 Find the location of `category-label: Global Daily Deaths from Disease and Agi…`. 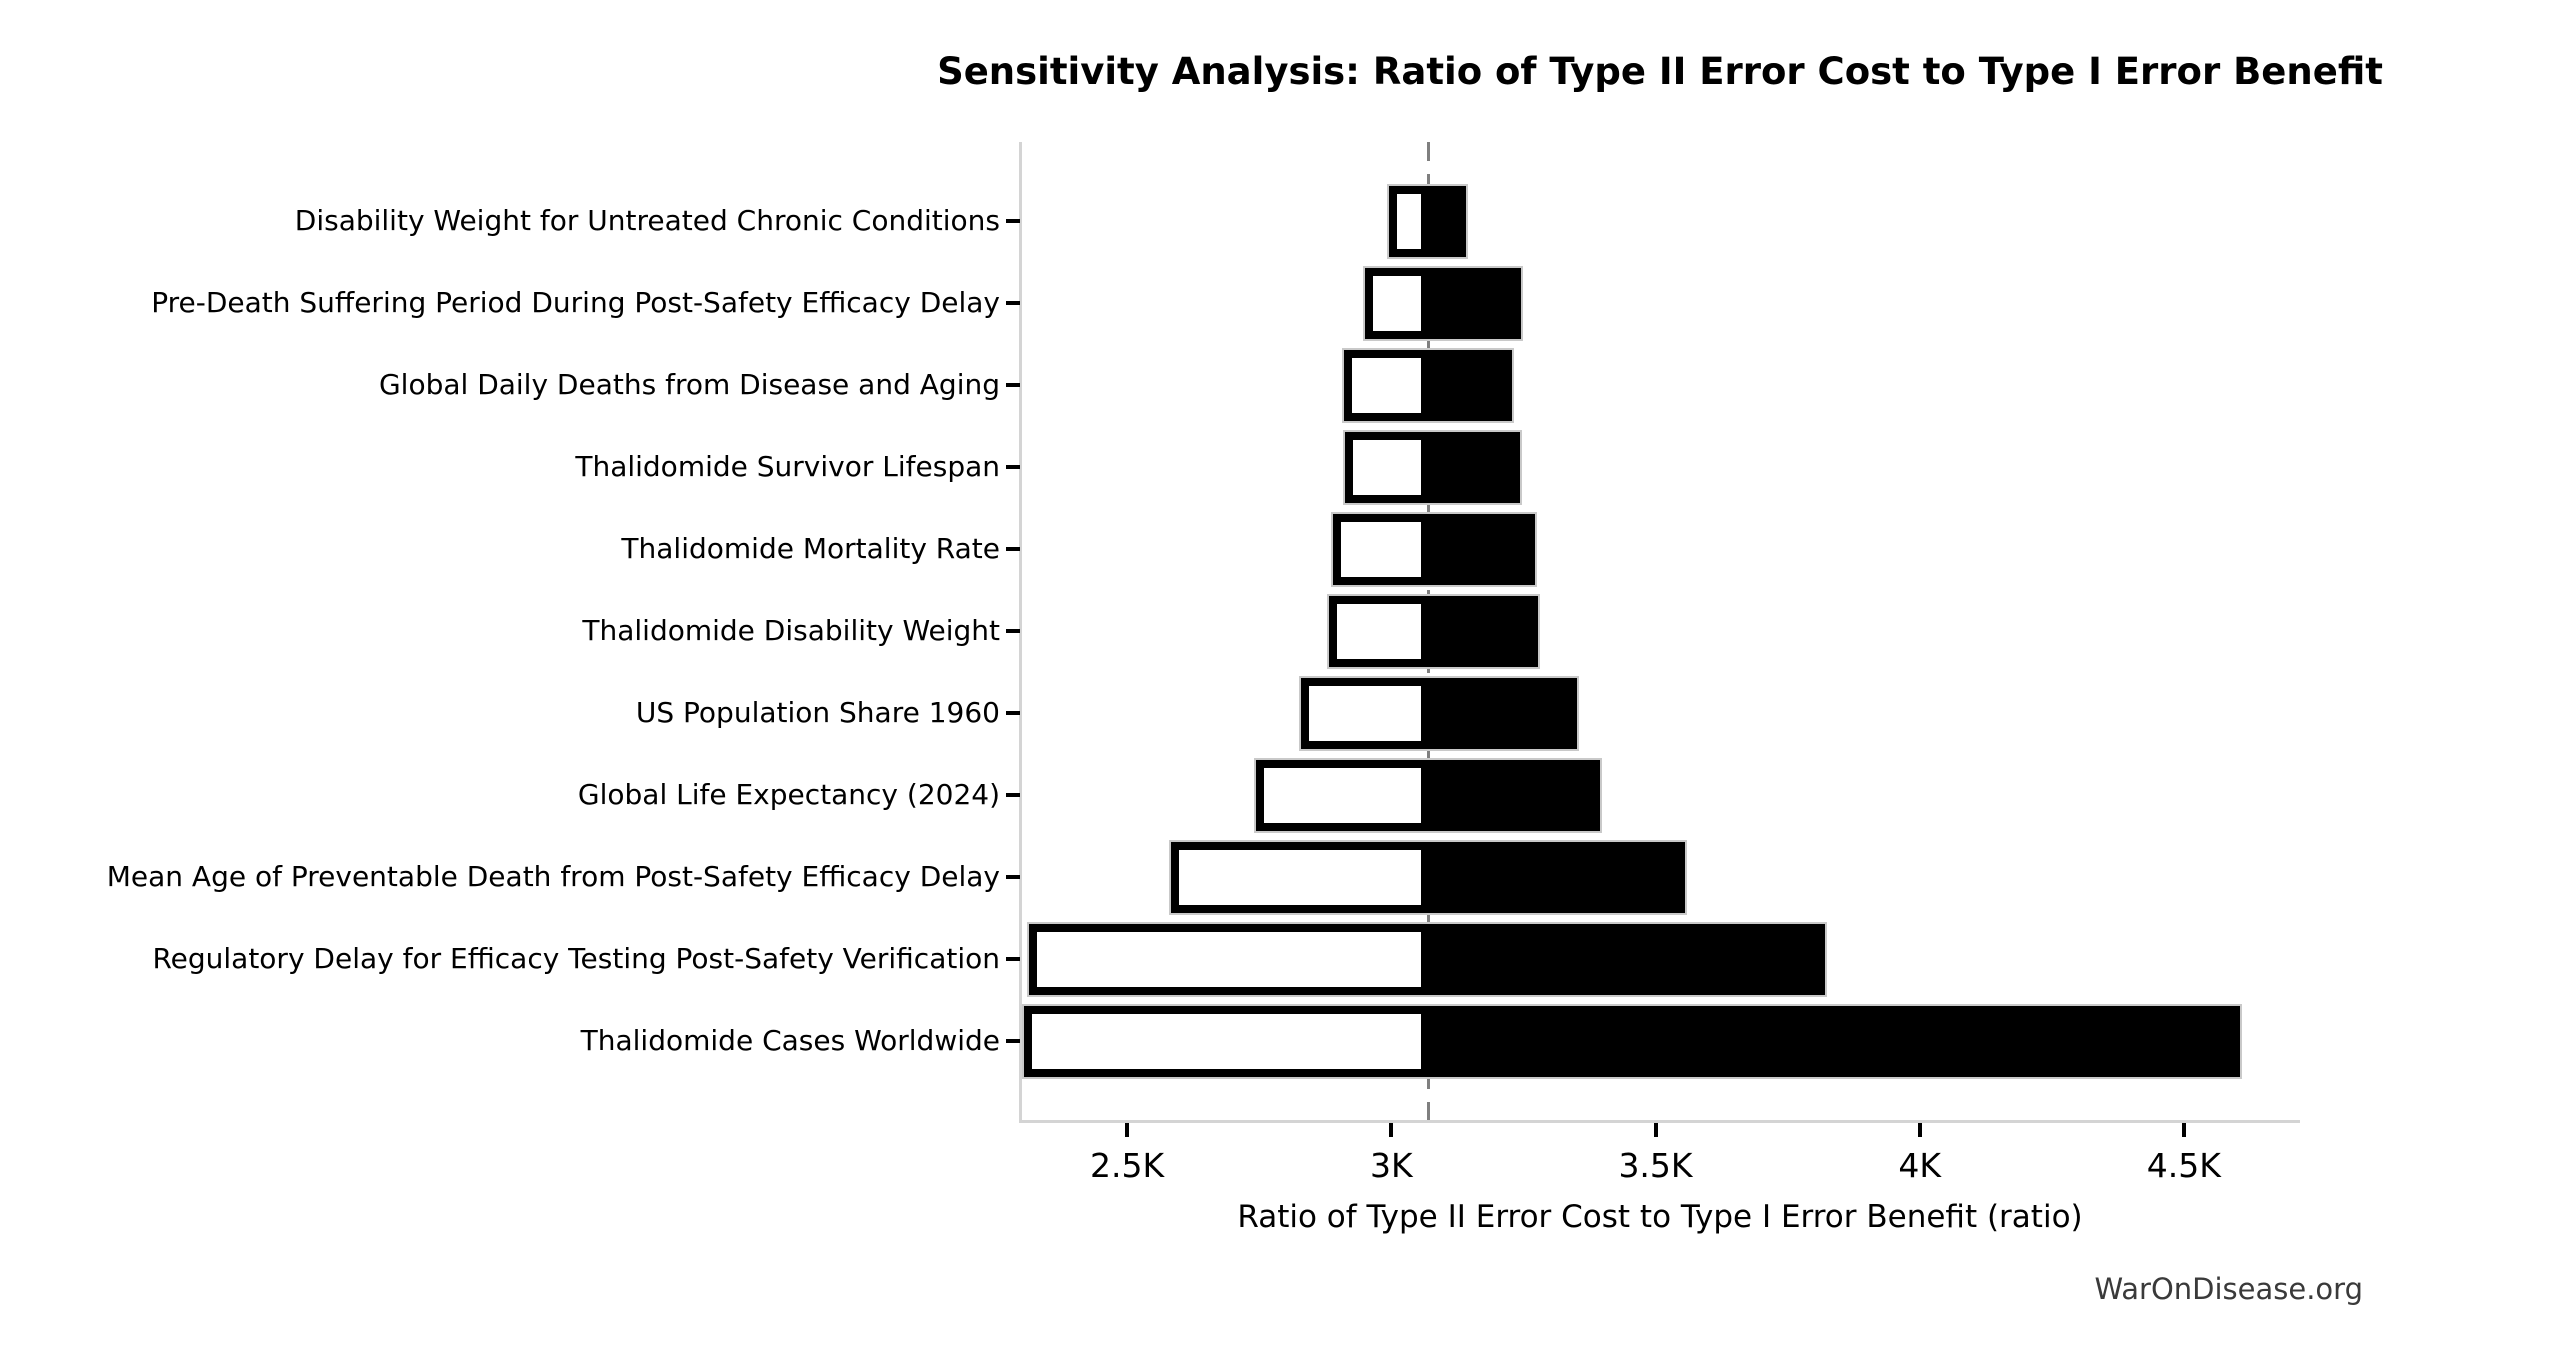

category-label: Global Daily Deaths from Disease and Agi… is located at coordinates (689, 384).